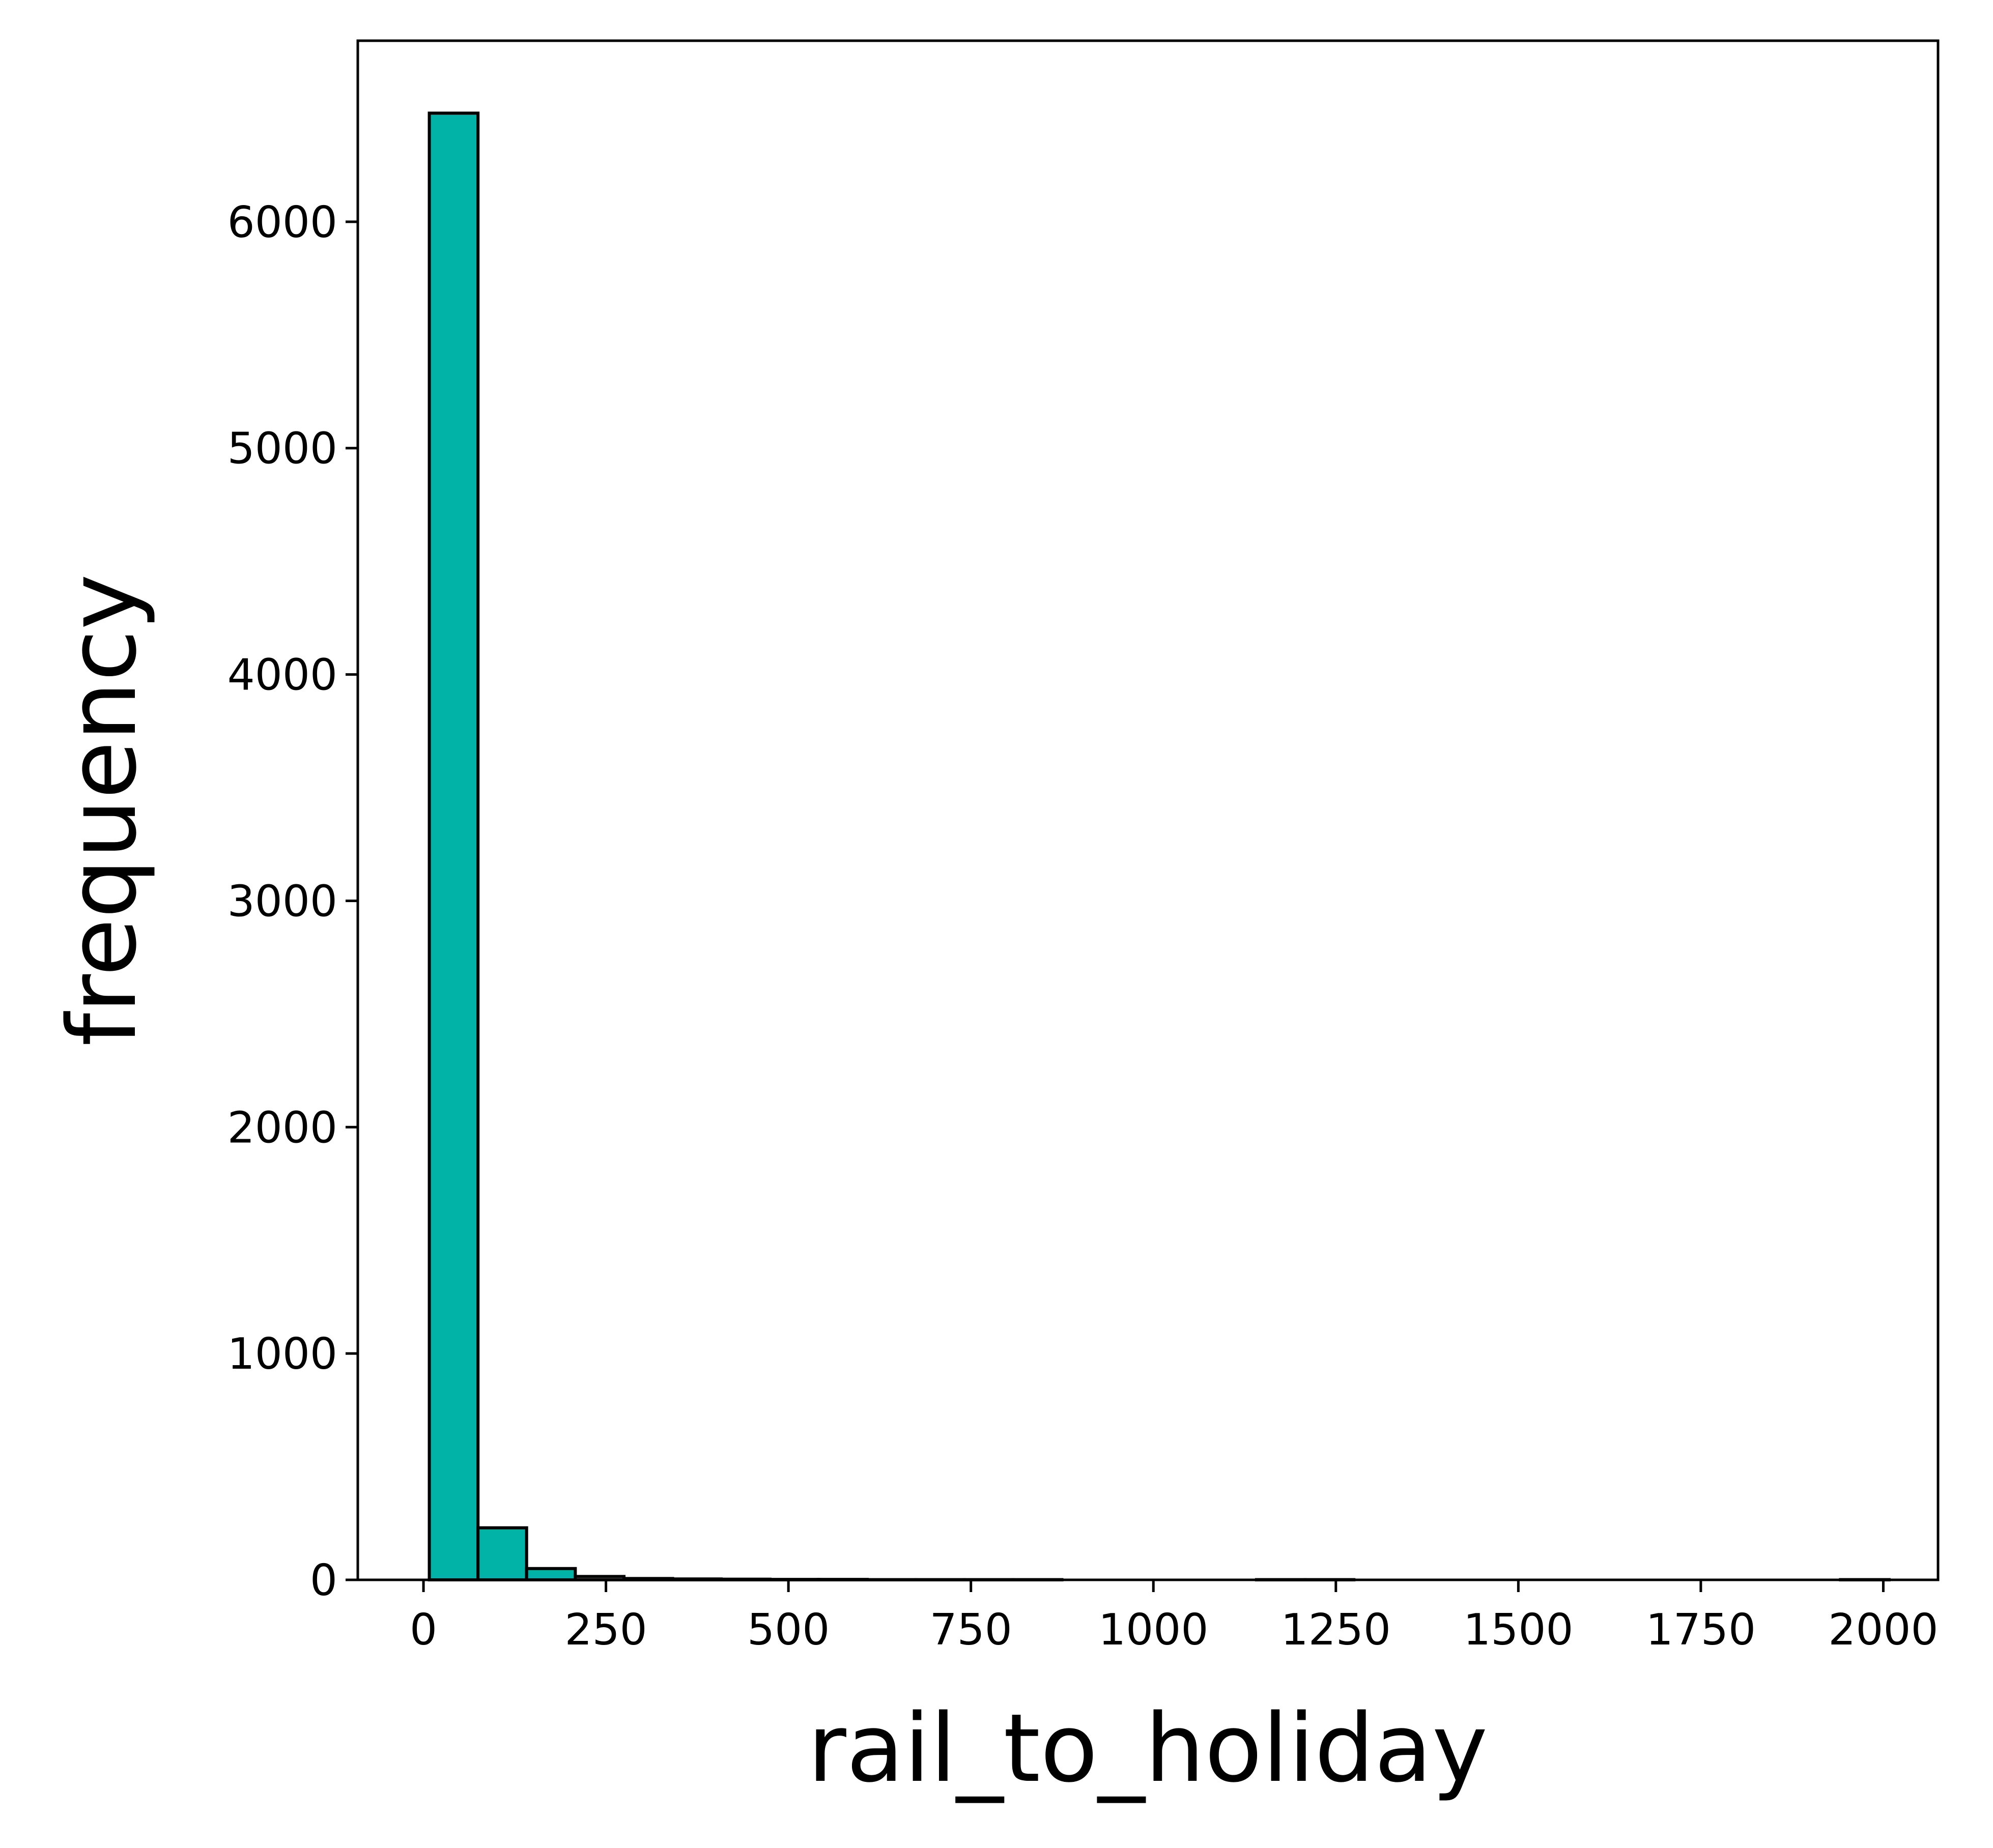 Image resolution: width=1993 pixels, height=1848 pixels. What do you see at coordinates (282, 675) in the screenshot?
I see `y-tick-label: 4000` at bounding box center [282, 675].